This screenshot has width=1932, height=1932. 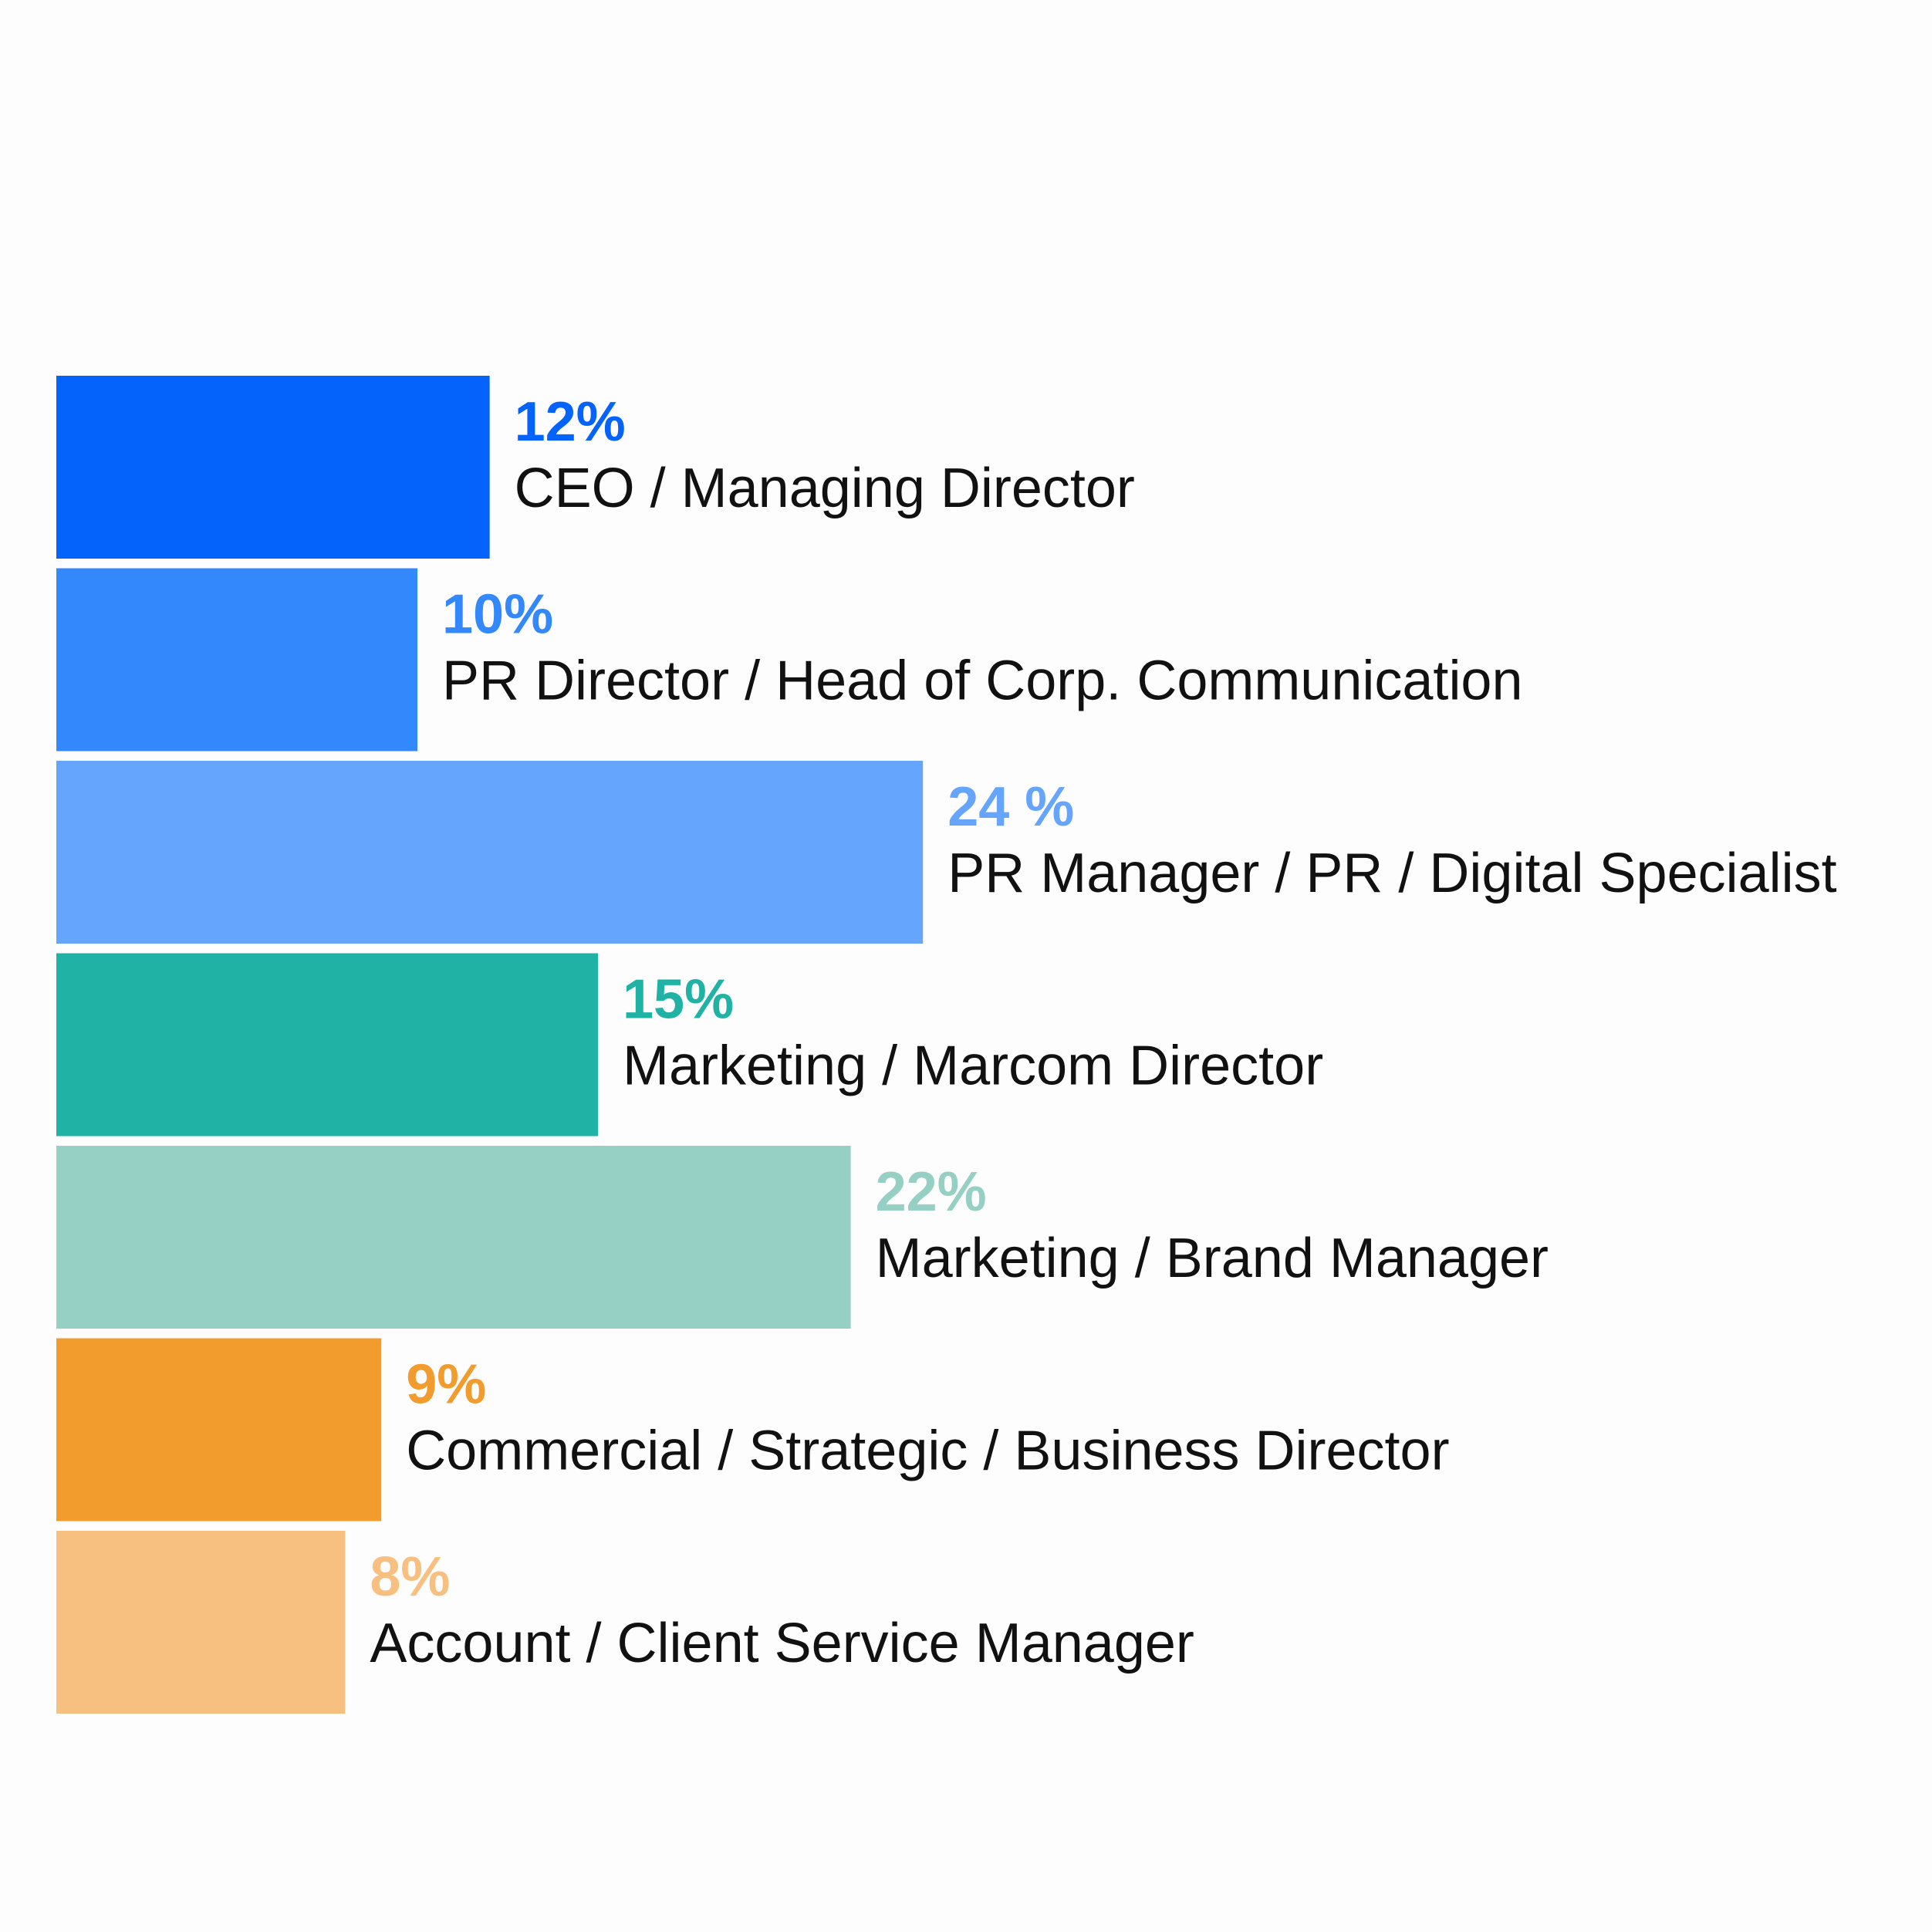 I want to click on category-label-2: PR Manager / PR / Digital Specialist, so click(x=1391, y=873).